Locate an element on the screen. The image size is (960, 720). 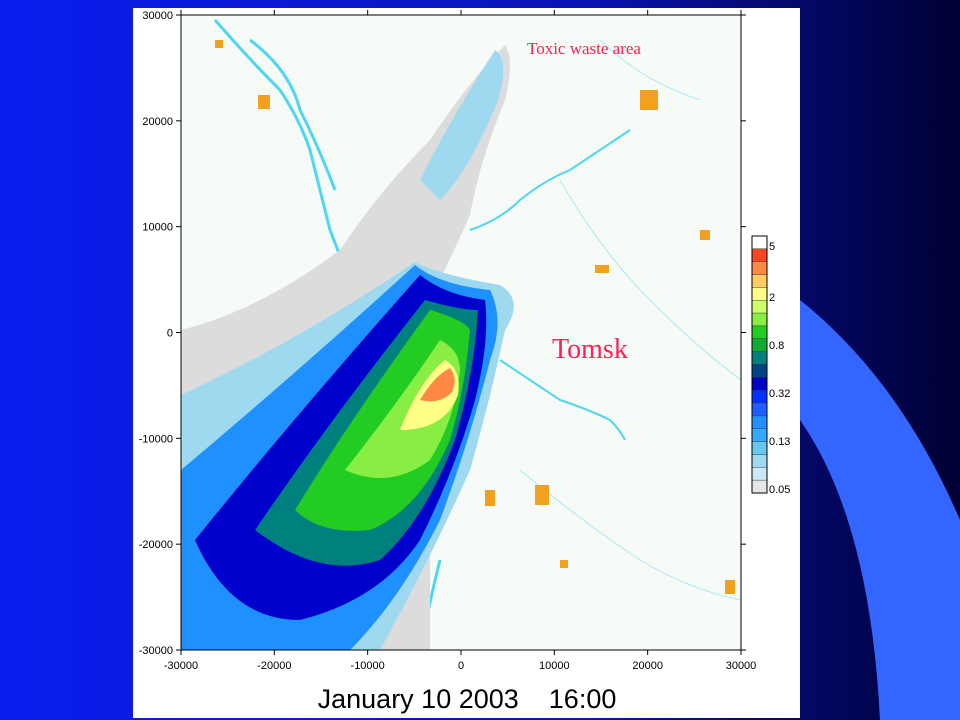
annotation: Tomsk is located at coordinates (590, 349).